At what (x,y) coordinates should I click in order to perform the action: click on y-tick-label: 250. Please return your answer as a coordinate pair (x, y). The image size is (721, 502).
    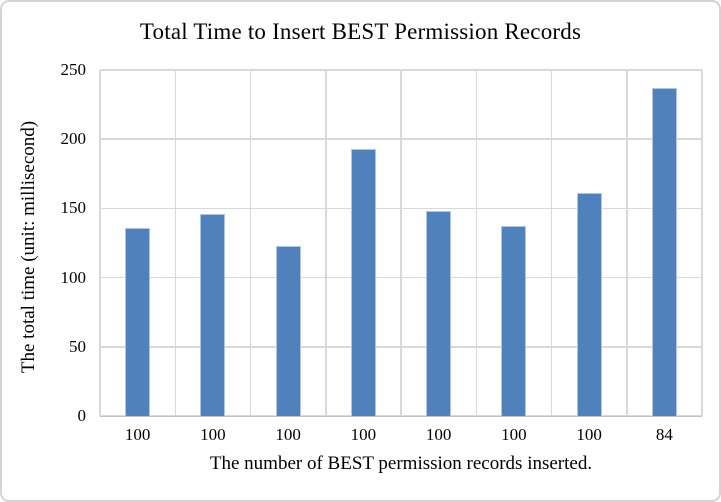
    Looking at the image, I should click on (73, 69).